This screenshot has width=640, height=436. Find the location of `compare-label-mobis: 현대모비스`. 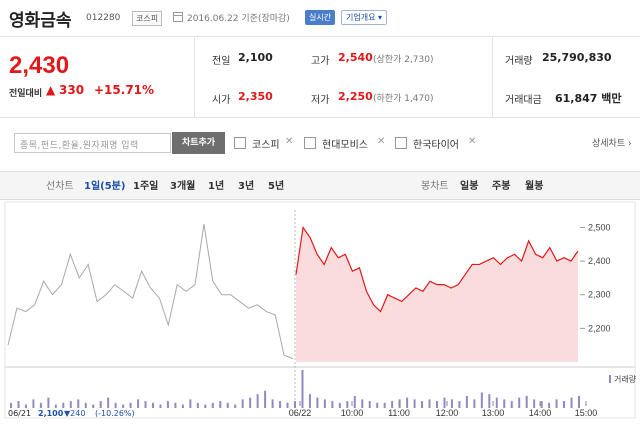

compare-label-mobis: 현대모비스 is located at coordinates (345, 145).